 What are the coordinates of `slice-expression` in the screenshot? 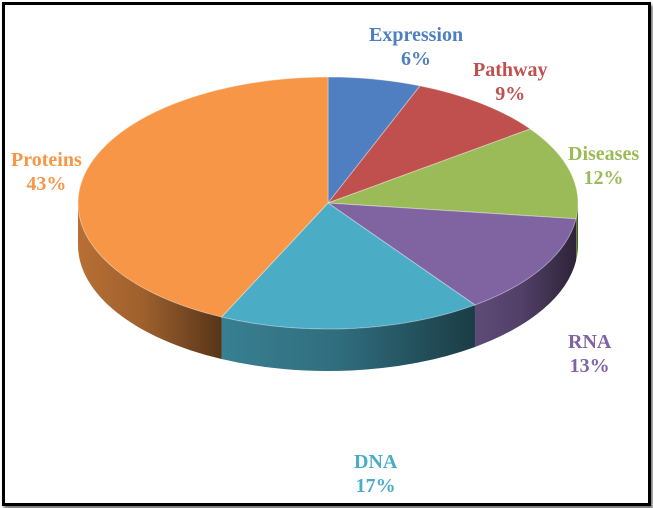 It's located at (374, 140).